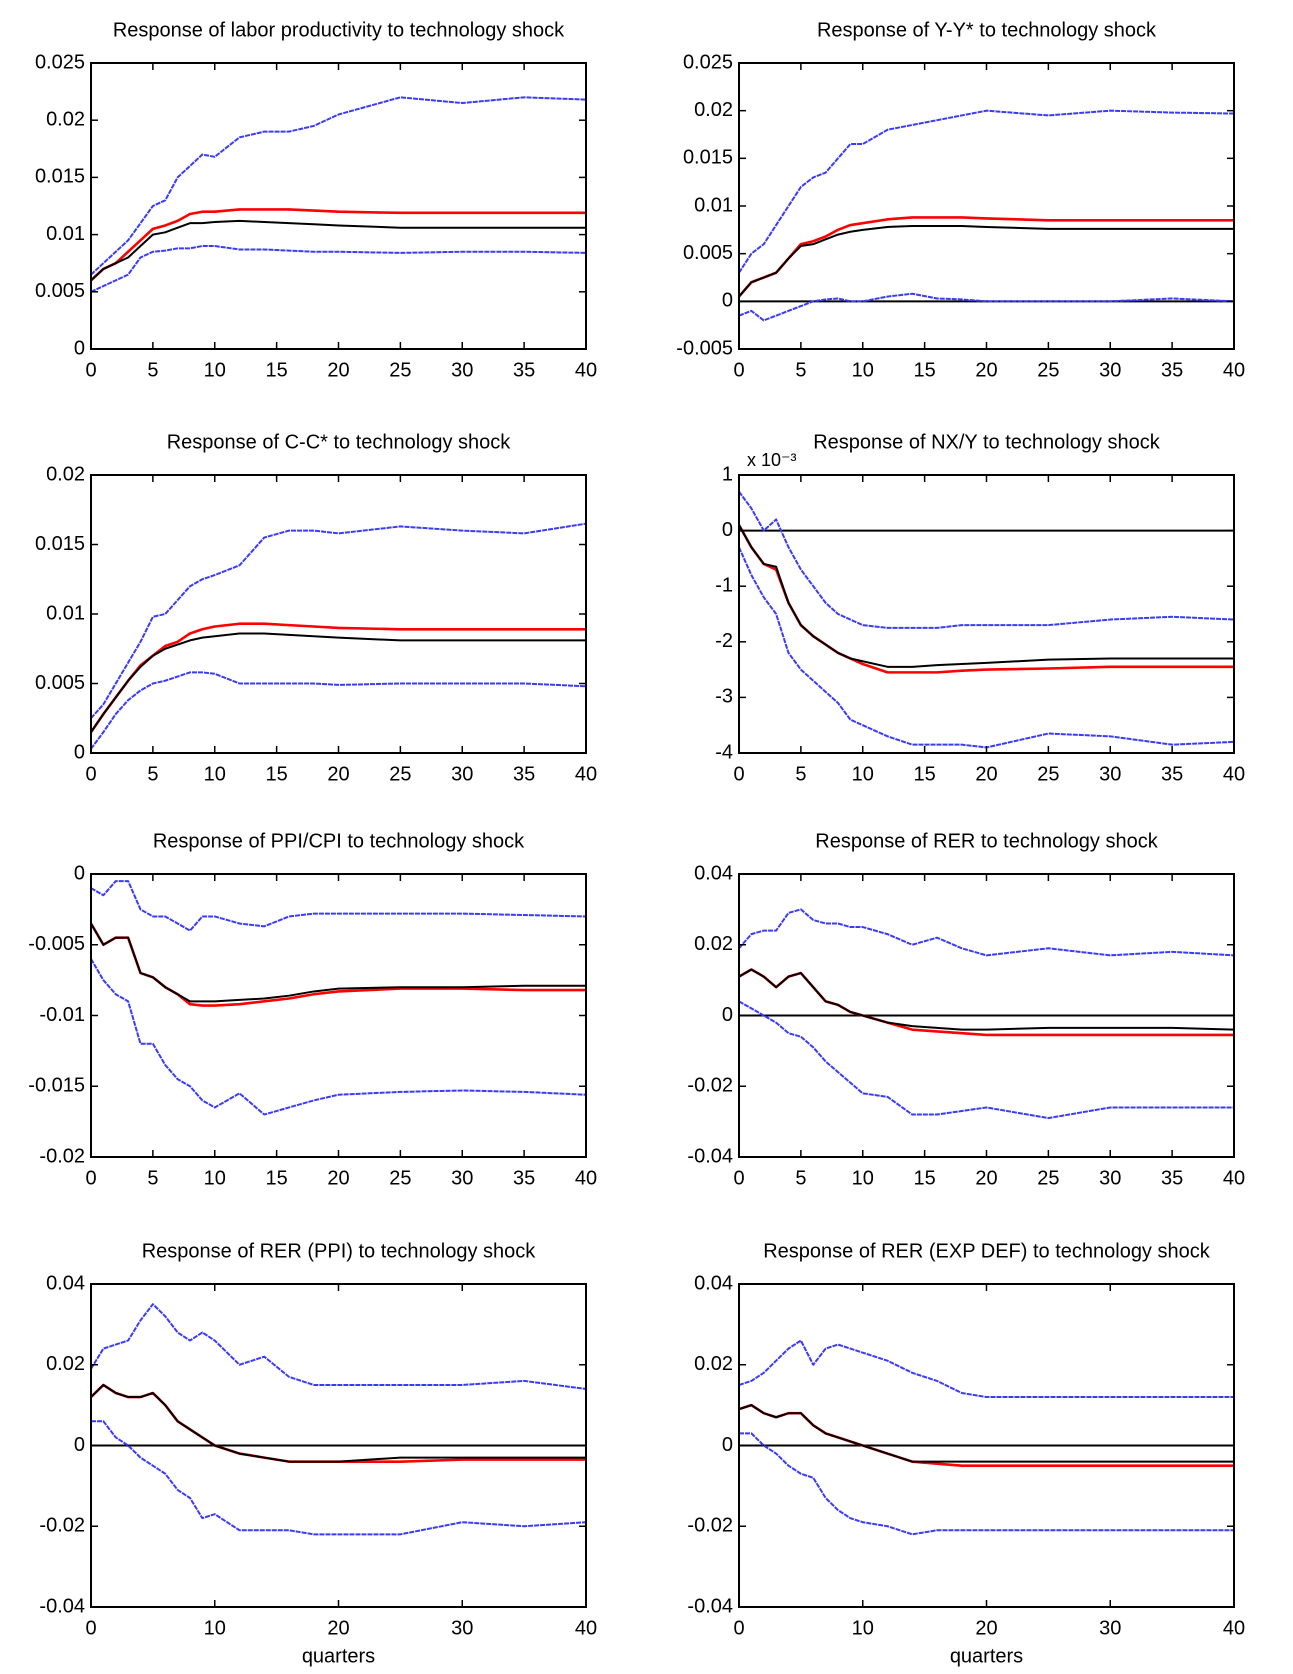  Describe the element at coordinates (339, 442) in the screenshot. I see `chart-title: Response of C-C* to technology shock` at that location.